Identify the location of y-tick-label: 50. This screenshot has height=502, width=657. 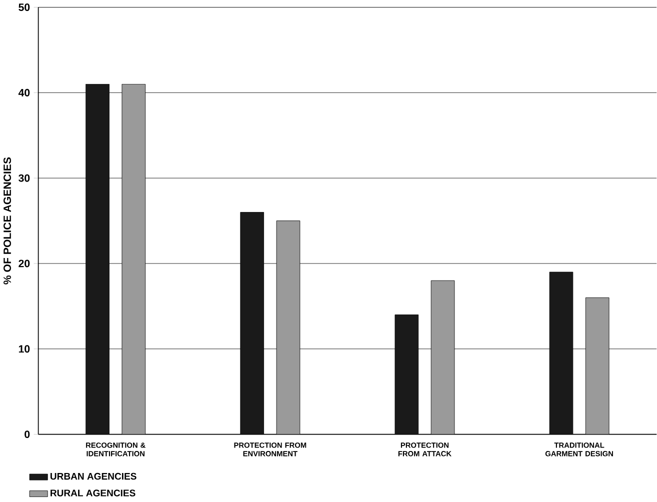
(24, 7).